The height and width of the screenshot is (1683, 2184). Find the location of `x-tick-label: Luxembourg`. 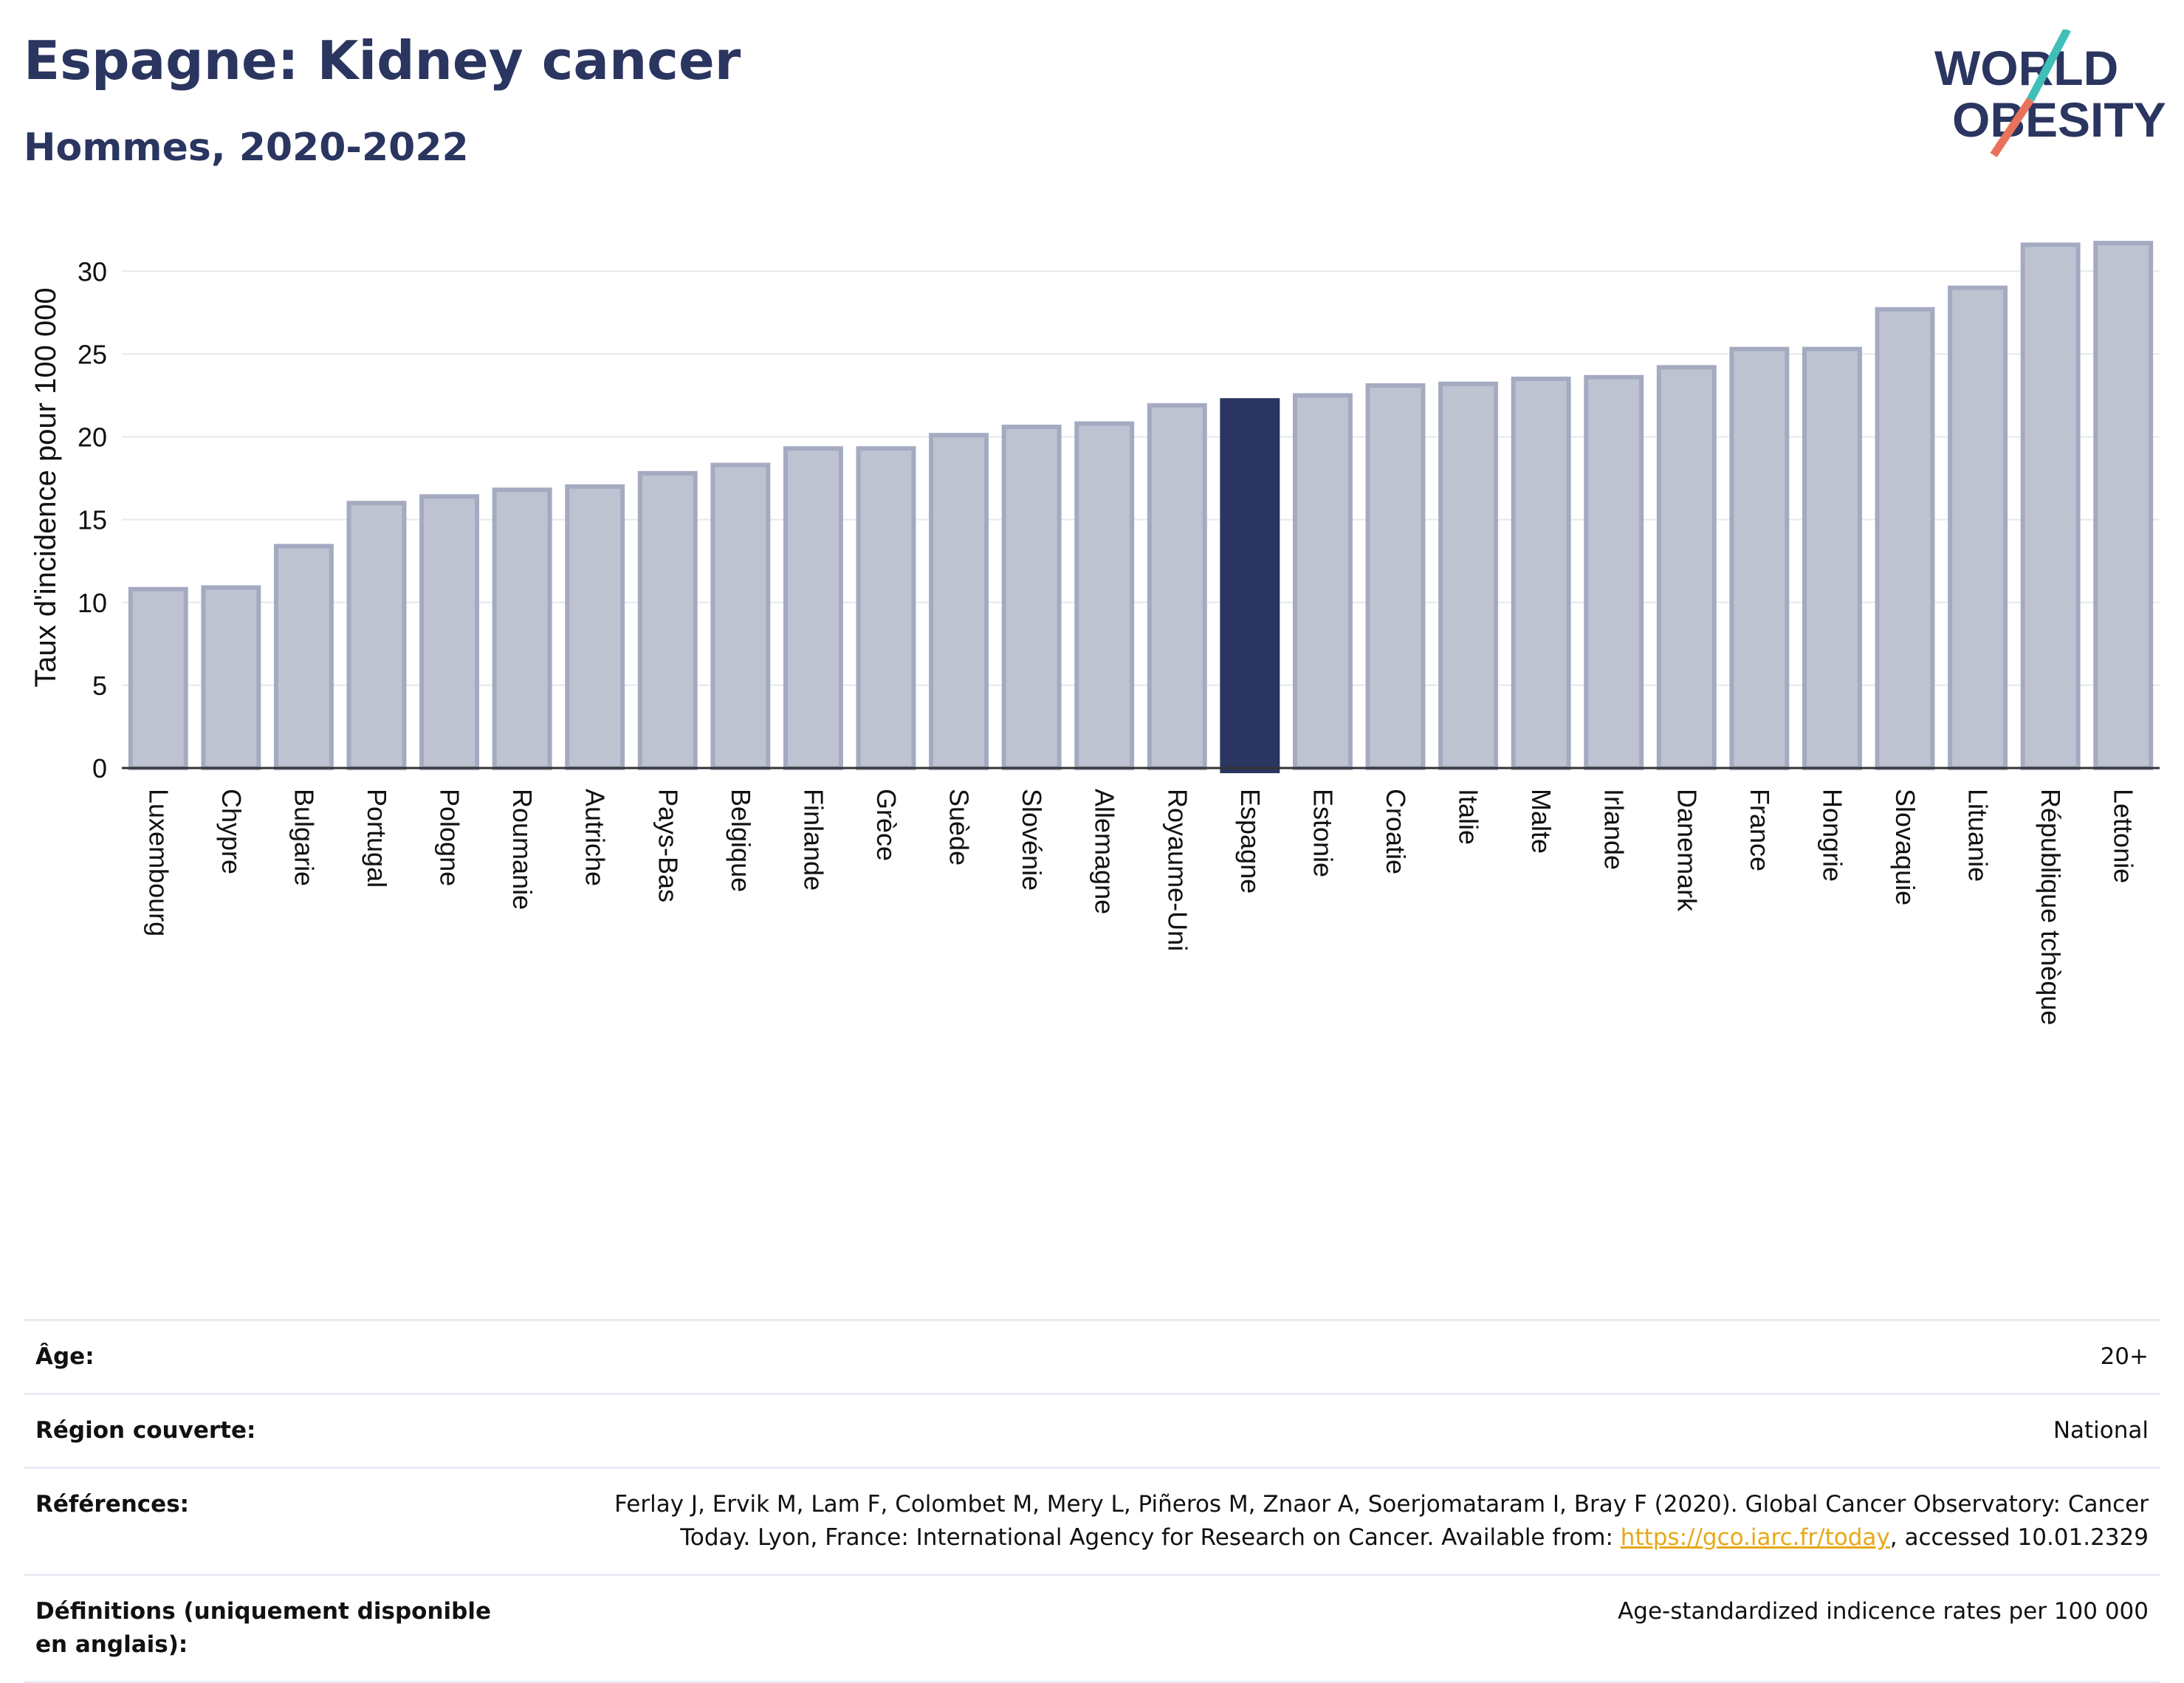

x-tick-label: Luxembourg is located at coordinates (158, 863).